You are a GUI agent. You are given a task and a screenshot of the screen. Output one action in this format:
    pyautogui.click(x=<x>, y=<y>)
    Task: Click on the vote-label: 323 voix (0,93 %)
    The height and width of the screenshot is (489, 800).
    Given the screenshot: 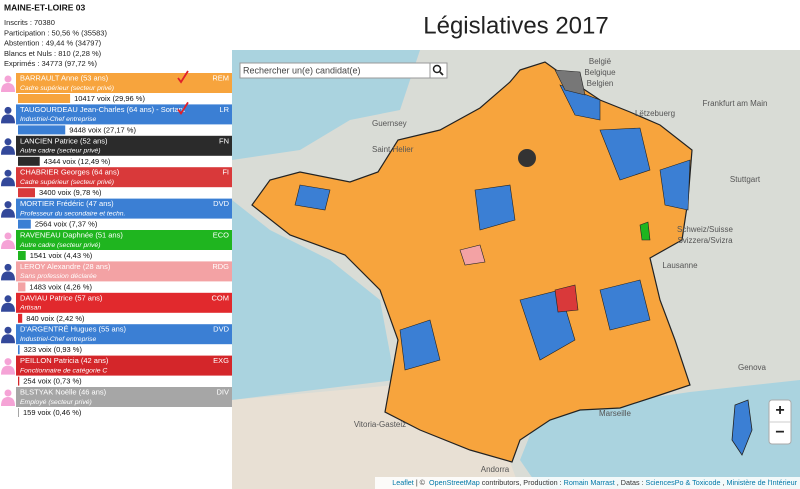 What is the action you would take?
    pyautogui.click(x=53, y=349)
    